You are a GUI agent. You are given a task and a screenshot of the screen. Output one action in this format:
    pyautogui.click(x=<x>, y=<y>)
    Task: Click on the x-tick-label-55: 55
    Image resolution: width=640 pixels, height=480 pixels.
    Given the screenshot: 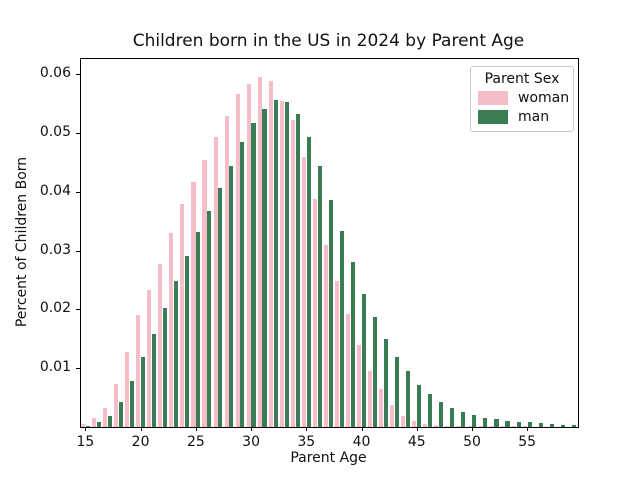 What is the action you would take?
    pyautogui.click(x=527, y=442)
    